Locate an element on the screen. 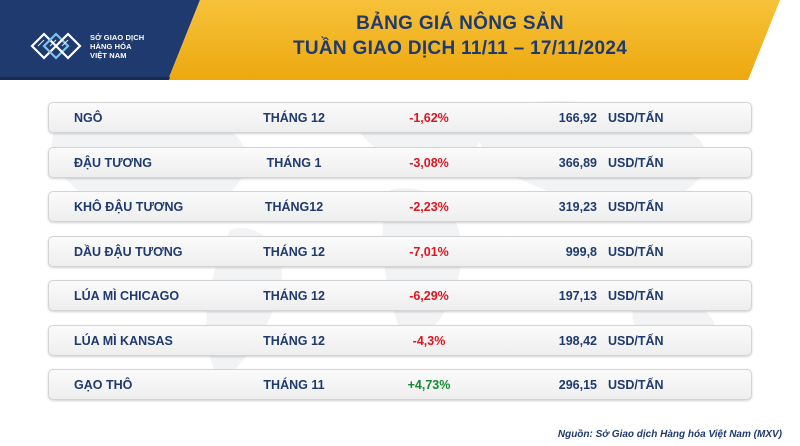  price-value: 197,13 is located at coordinates (577, 296).